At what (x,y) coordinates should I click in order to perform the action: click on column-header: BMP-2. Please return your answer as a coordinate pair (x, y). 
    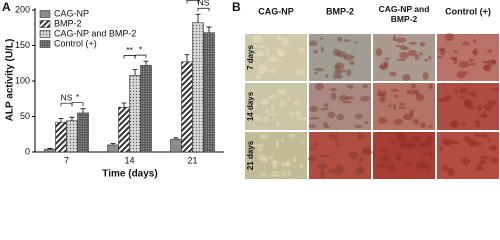
    Looking at the image, I should click on (340, 11).